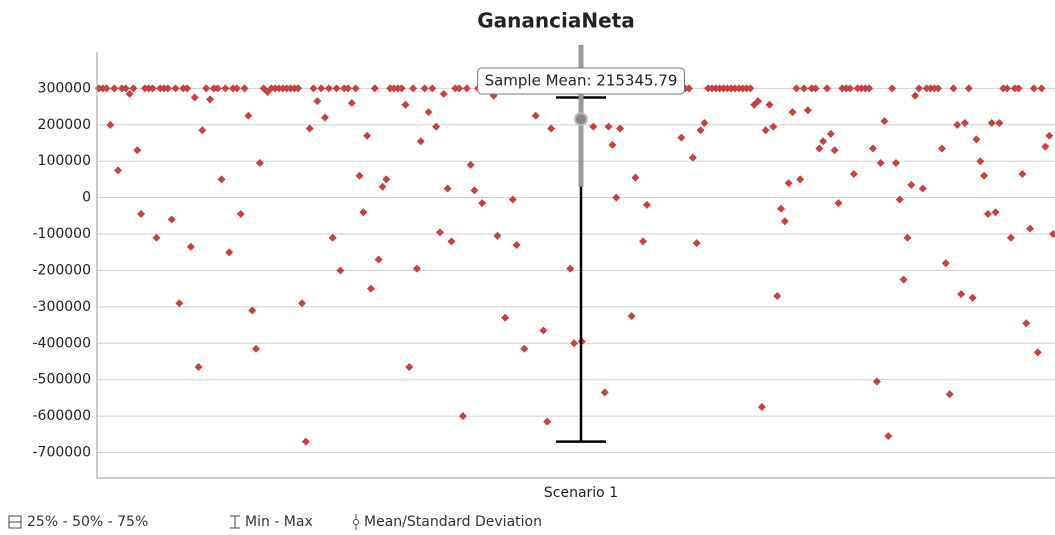 This screenshot has height=535, width=1055. What do you see at coordinates (64, 88) in the screenshot?
I see `y-tick-label: 300000` at bounding box center [64, 88].